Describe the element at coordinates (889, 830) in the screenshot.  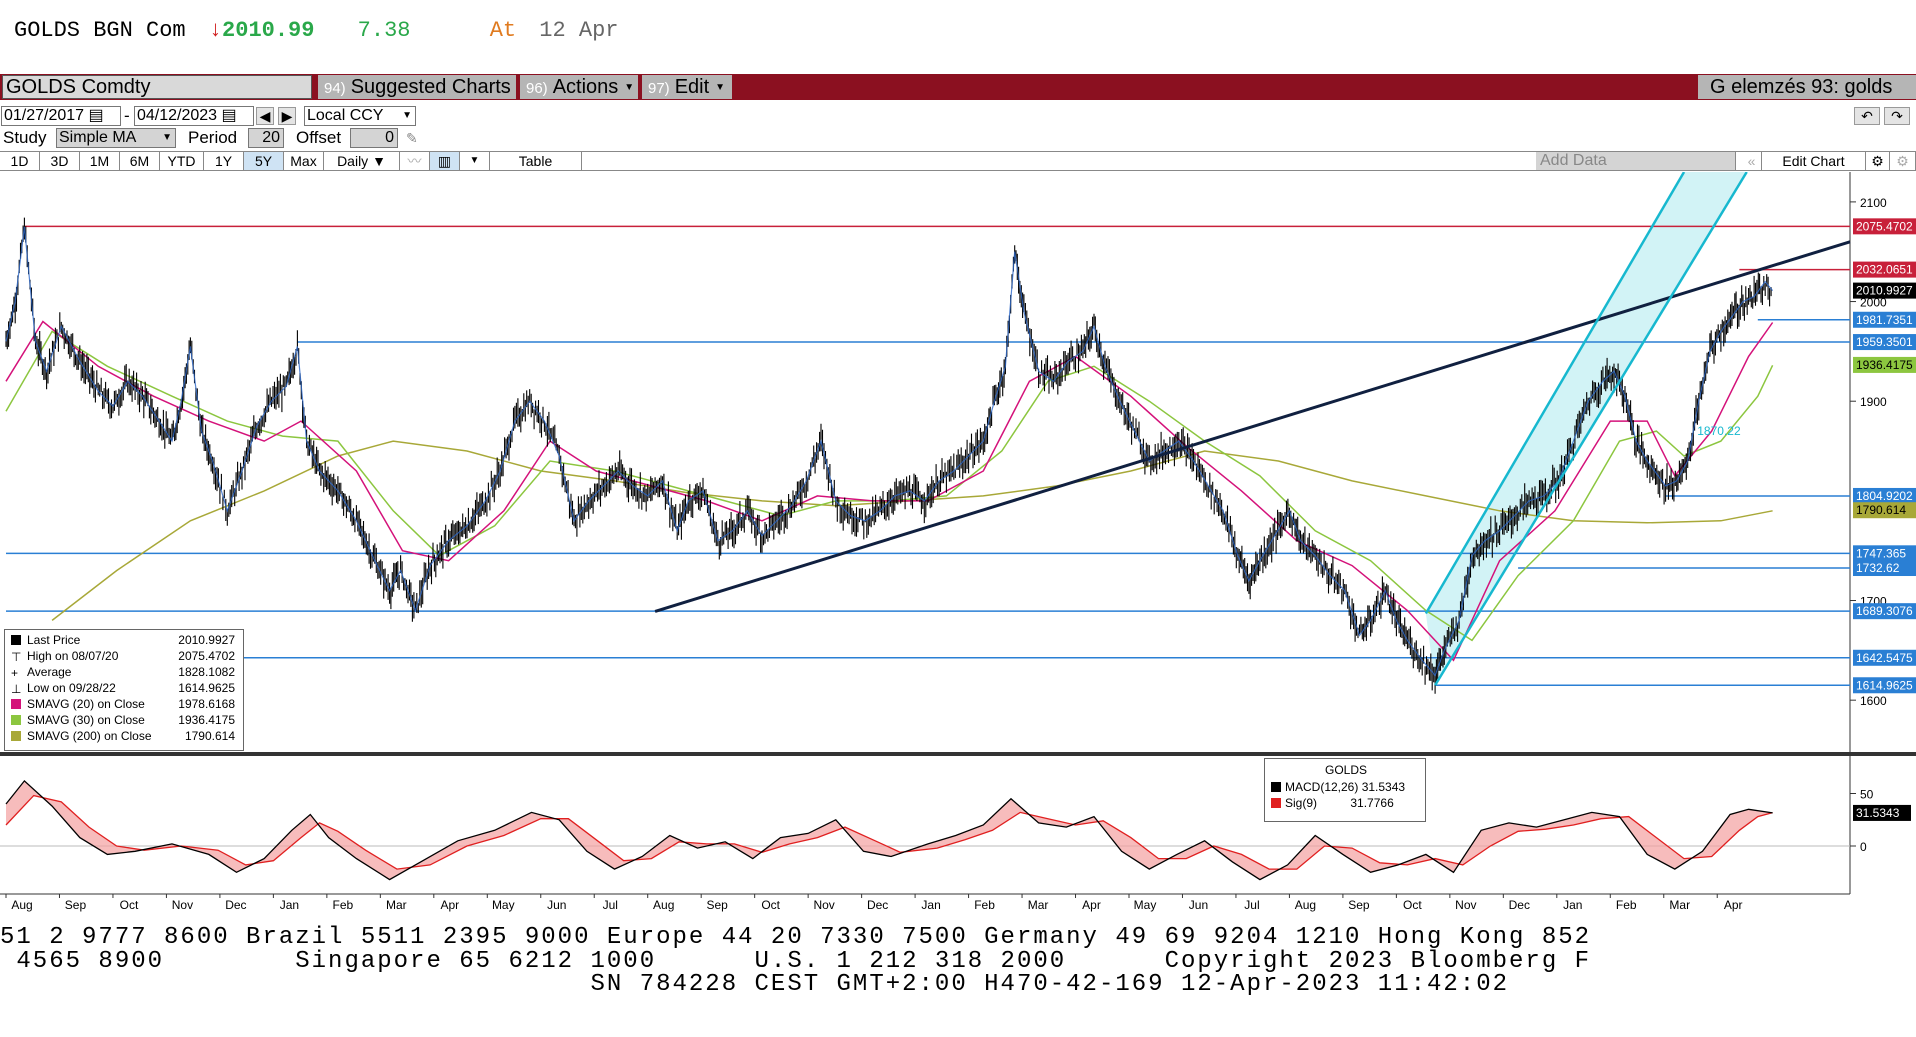
I see `macd-histogram-fill` at that location.